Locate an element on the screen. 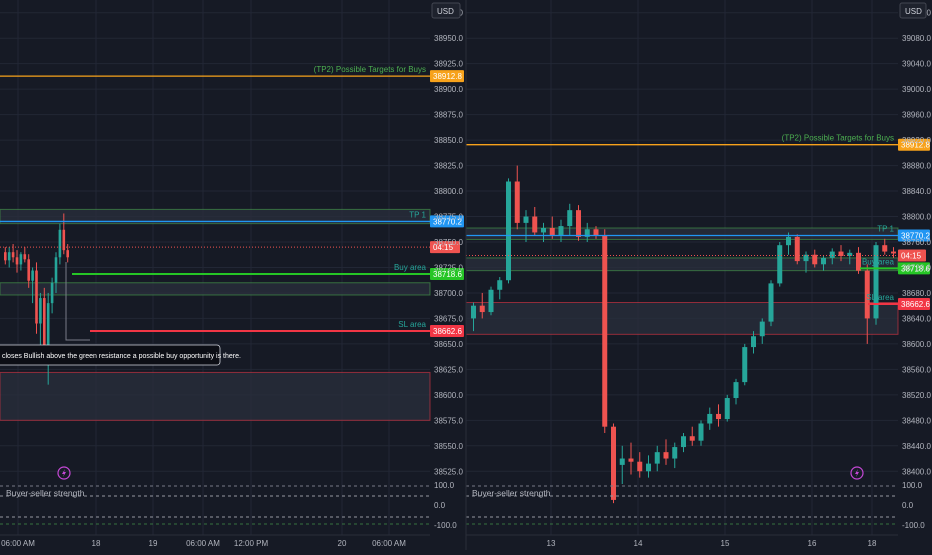  time-tick-label: 20 is located at coordinates (342, 543).